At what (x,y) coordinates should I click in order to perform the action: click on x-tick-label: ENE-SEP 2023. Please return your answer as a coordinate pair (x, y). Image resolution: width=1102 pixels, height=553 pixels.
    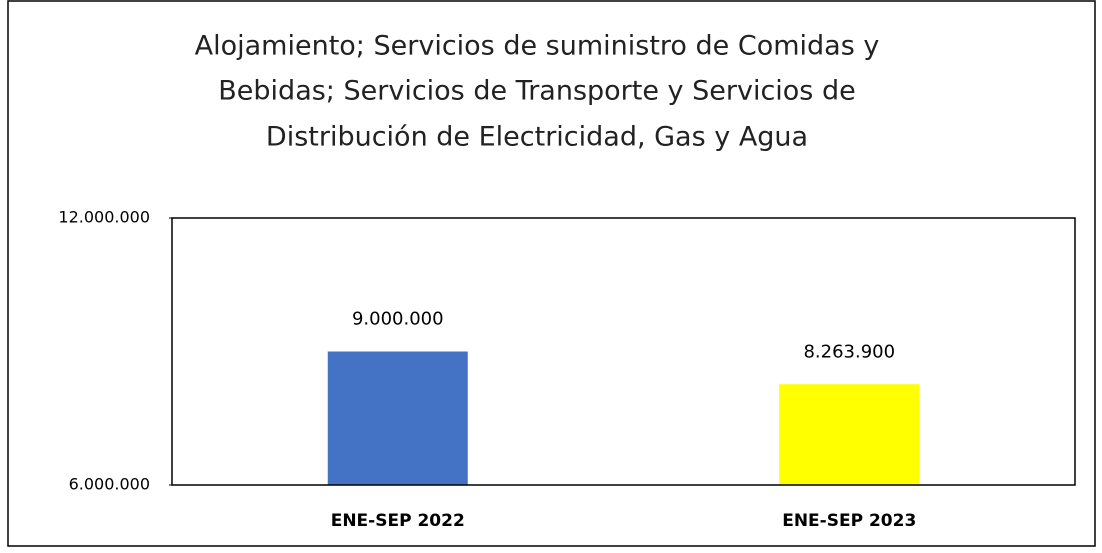
    Looking at the image, I should click on (849, 521).